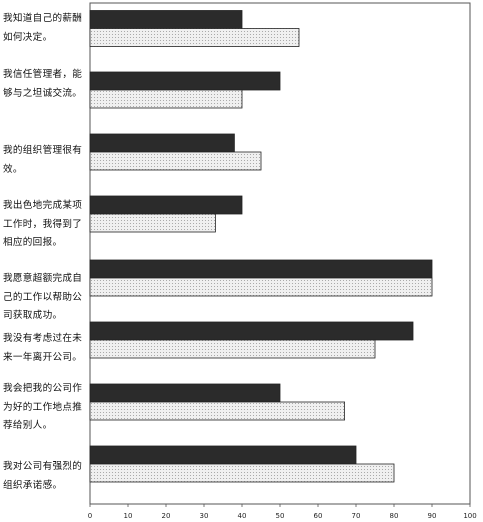 The width and height of the screenshot is (483, 522). Describe the element at coordinates (432, 516) in the screenshot. I see `x-tick-label: 90` at that location.